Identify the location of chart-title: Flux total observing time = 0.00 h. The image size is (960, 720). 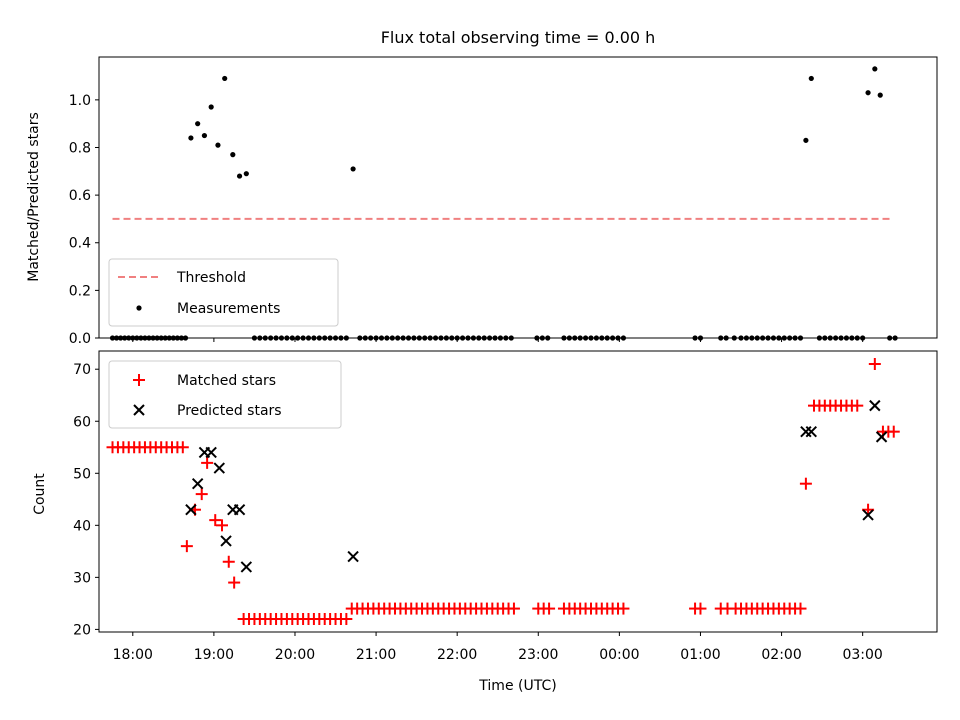
(518, 37).